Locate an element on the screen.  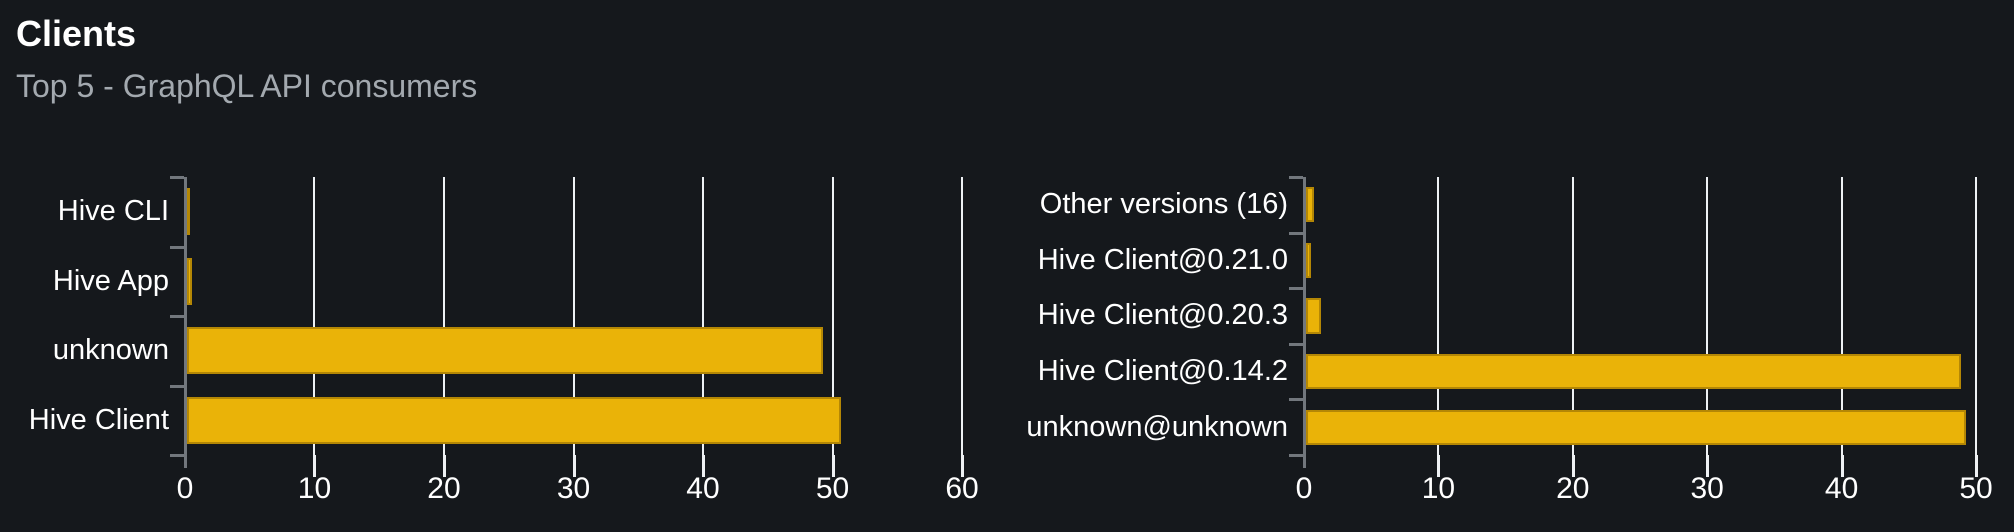
x-axis: 0 10 20 30 40 50 60 is located at coordinates (578, 485).